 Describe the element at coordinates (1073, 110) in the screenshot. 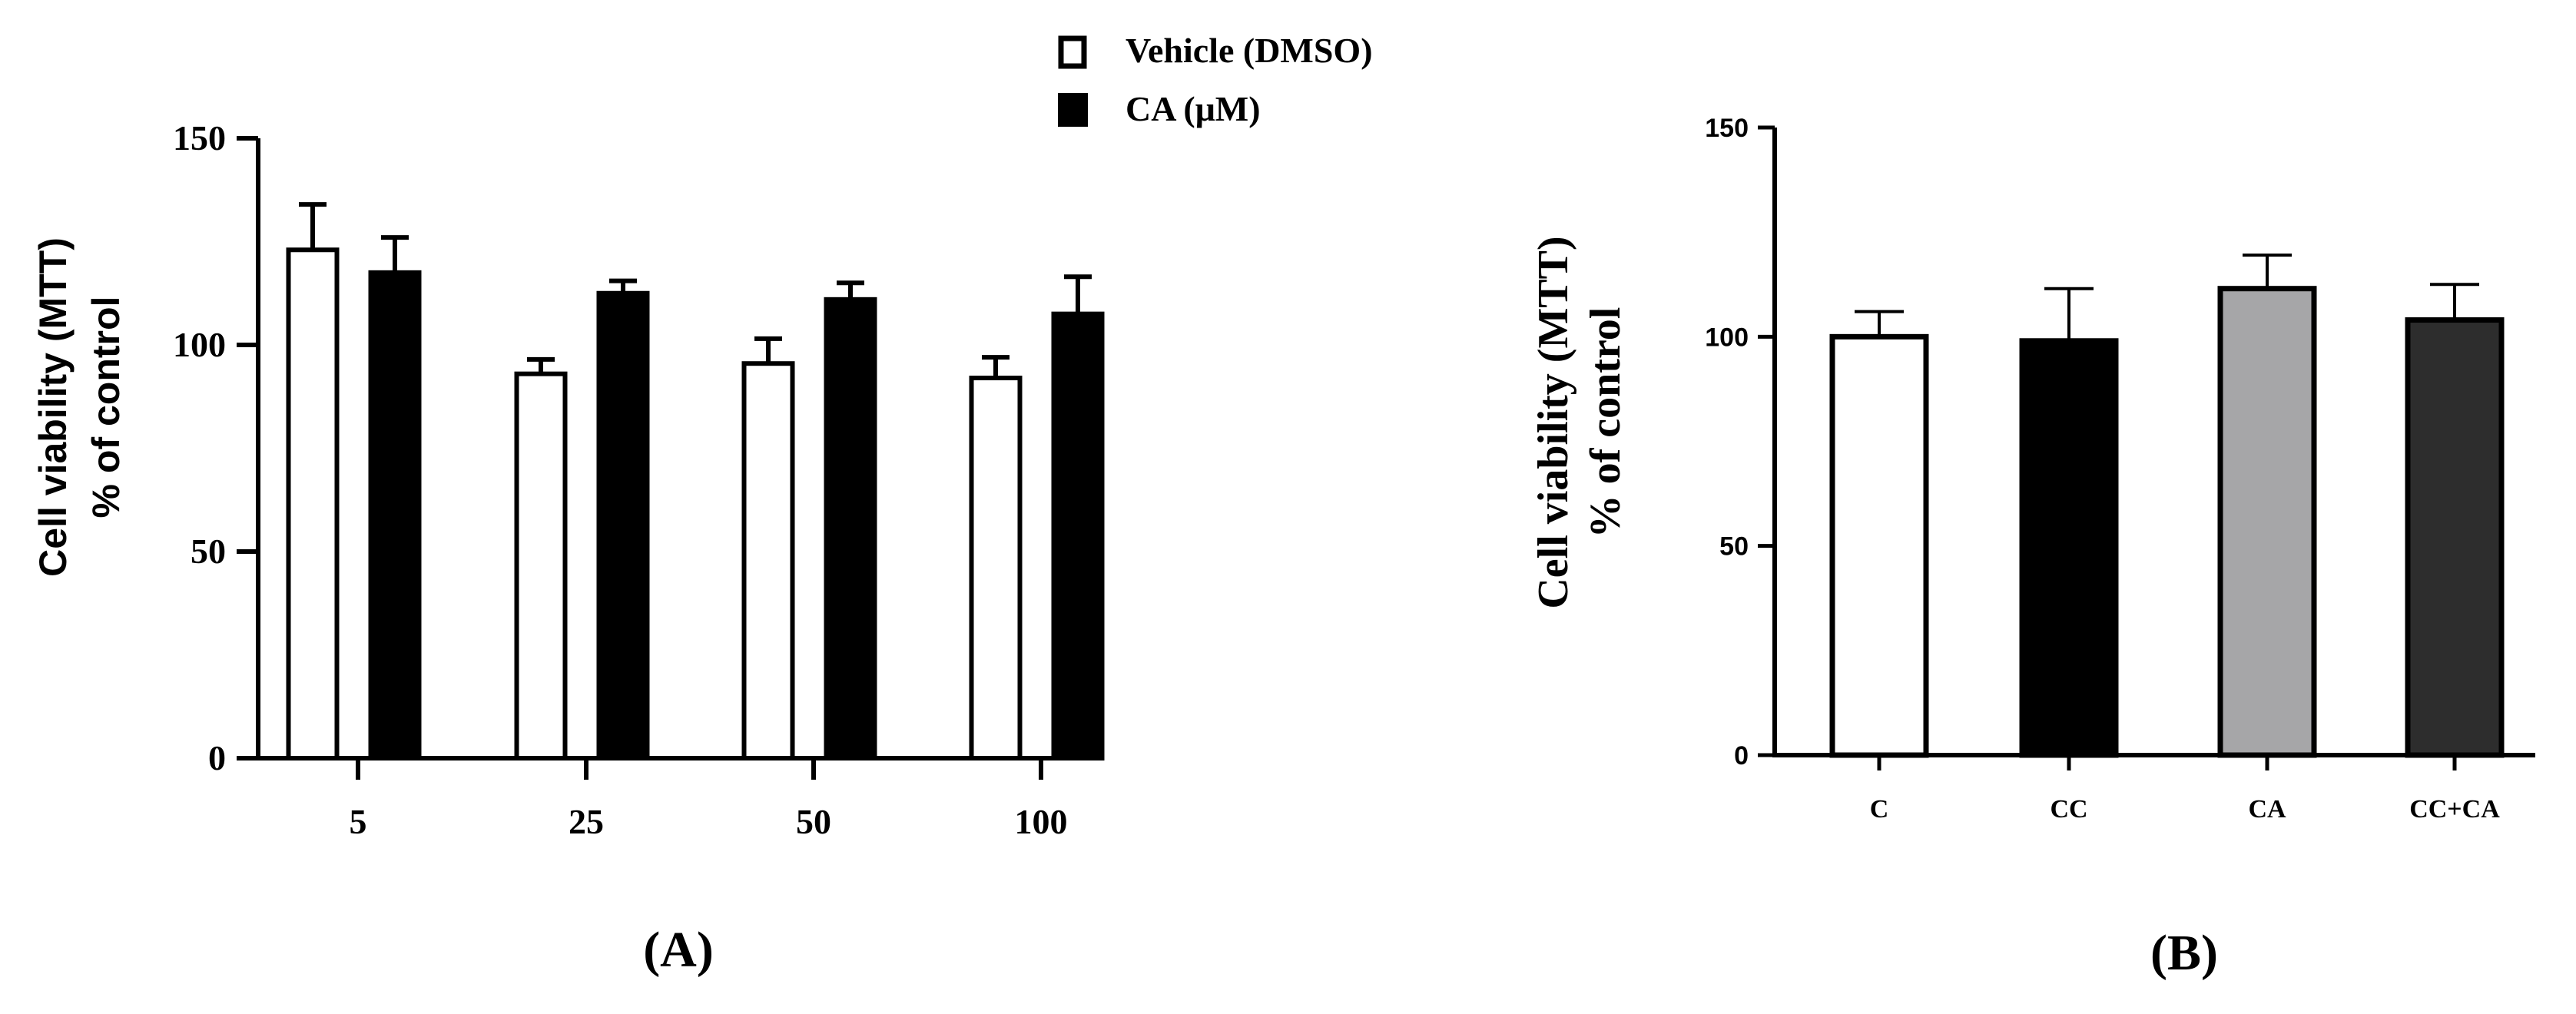

I see `legend-swatch-ca` at that location.